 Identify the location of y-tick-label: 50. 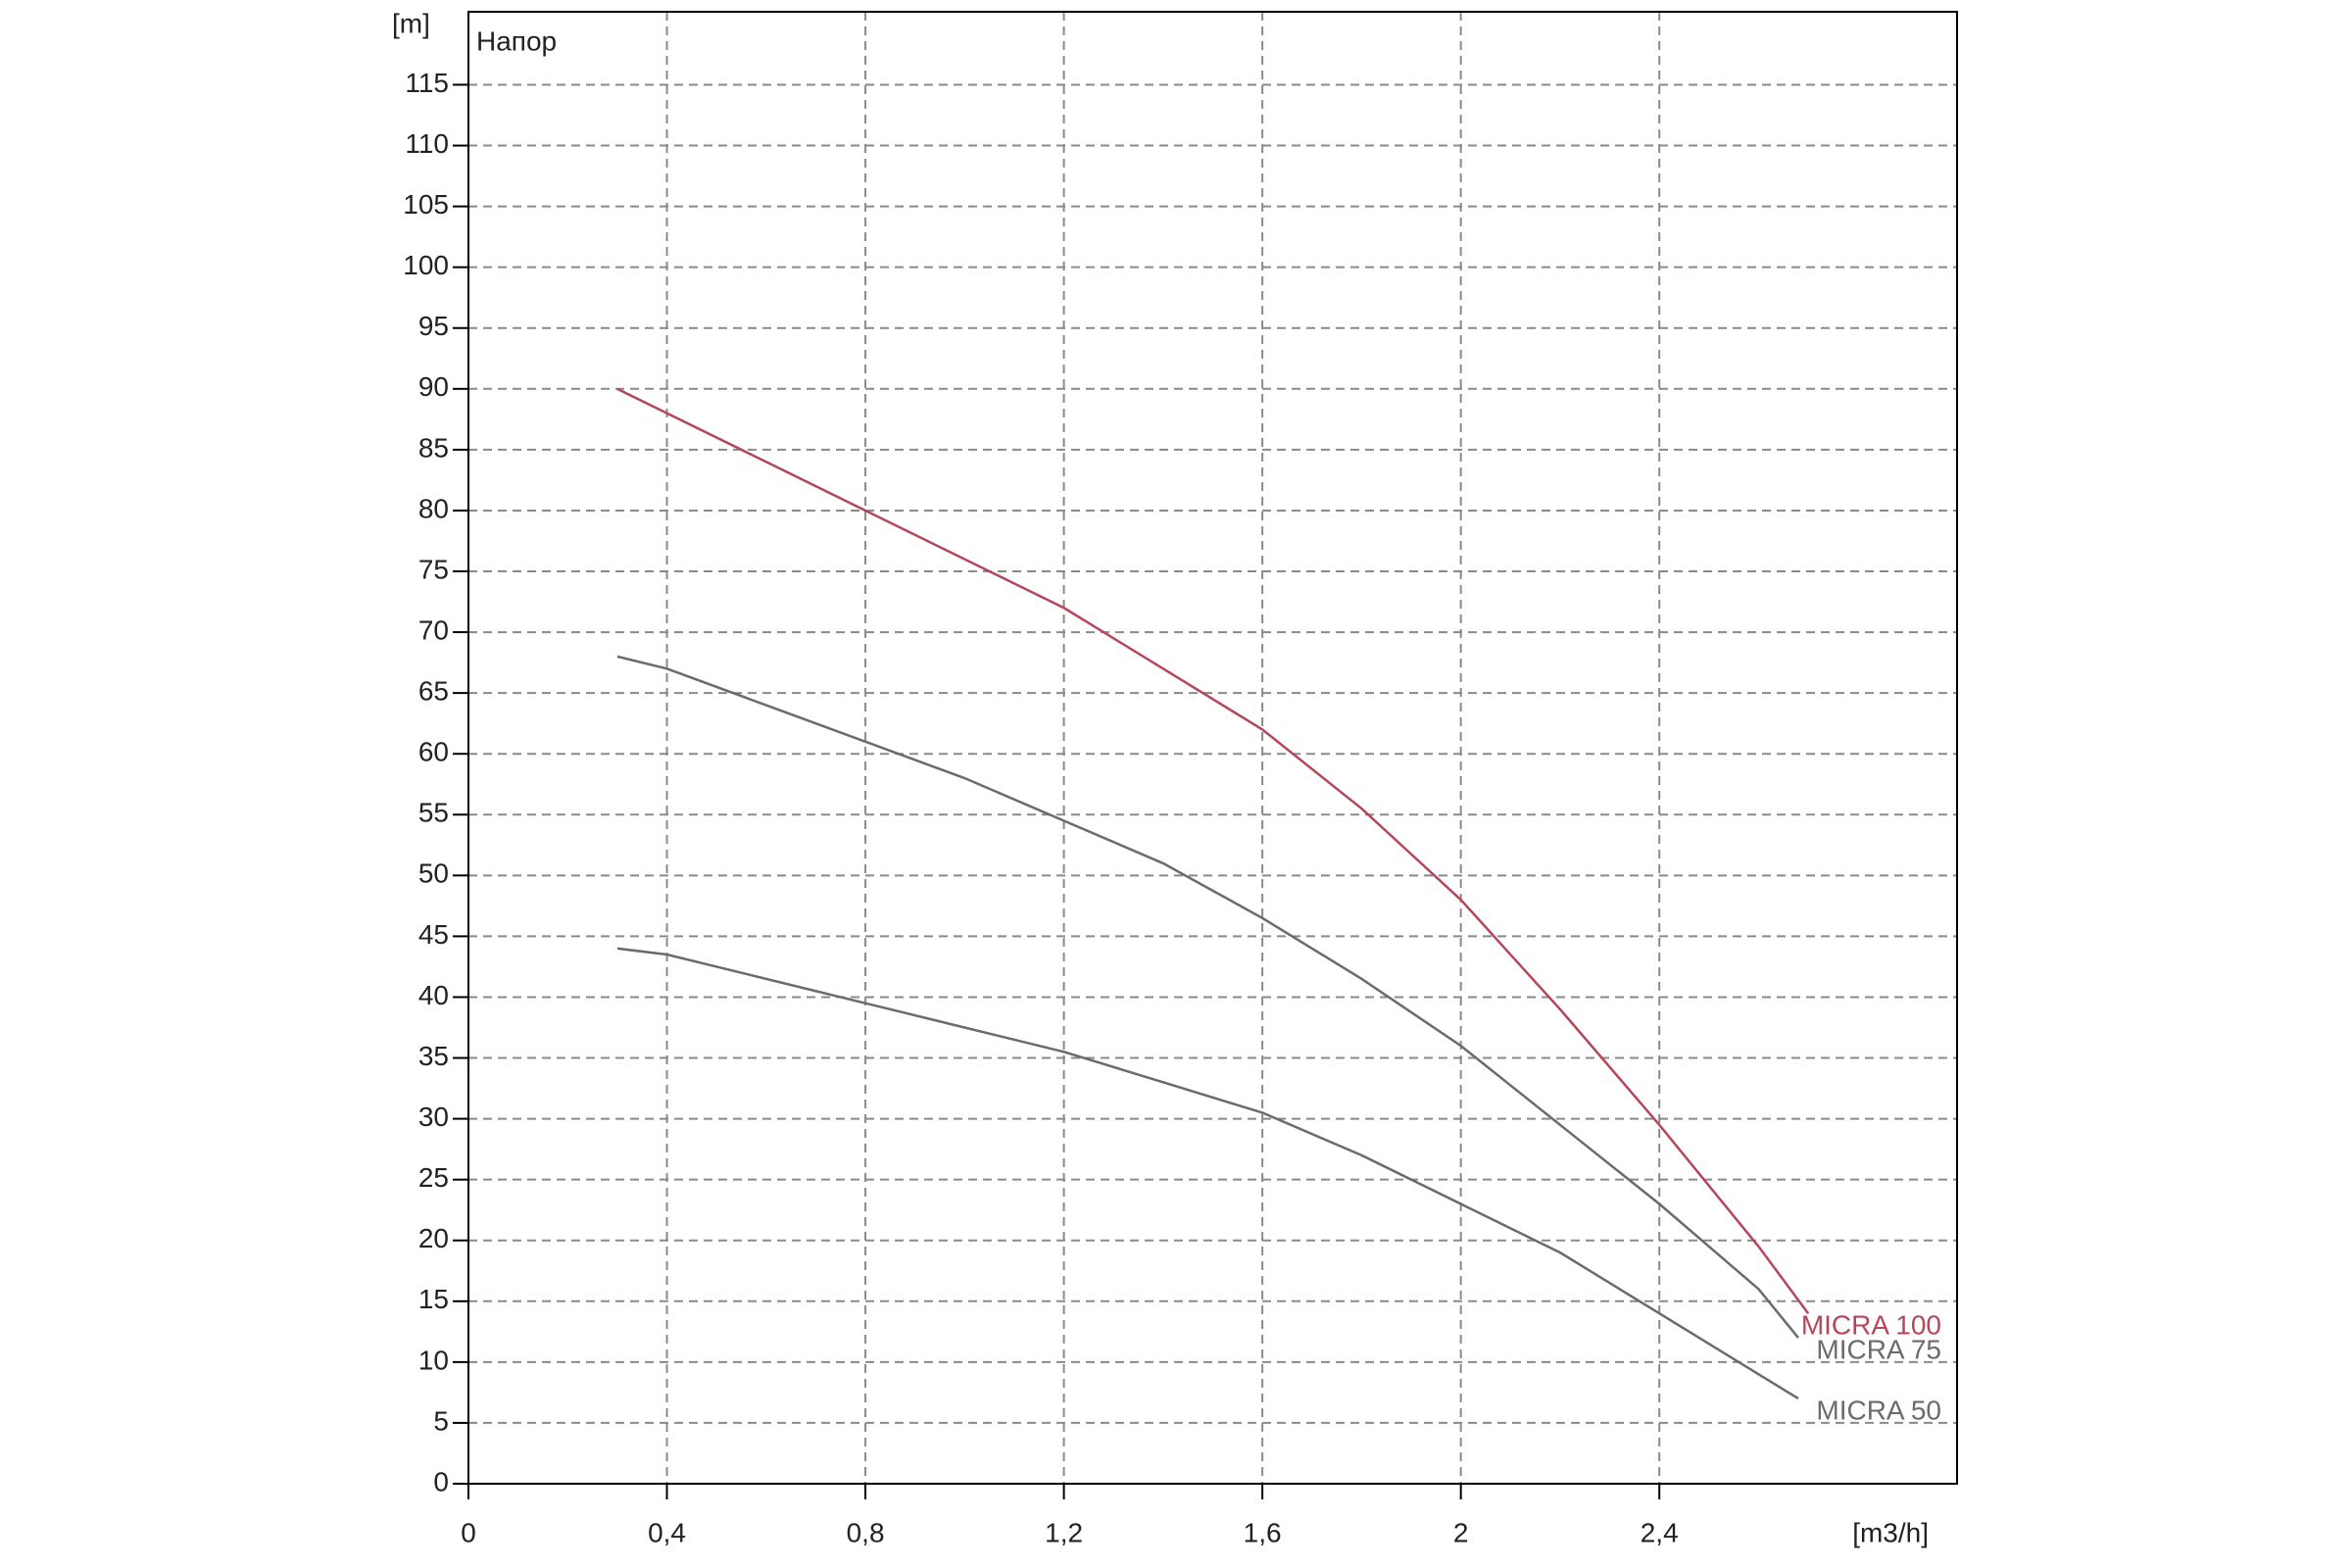
(433, 873).